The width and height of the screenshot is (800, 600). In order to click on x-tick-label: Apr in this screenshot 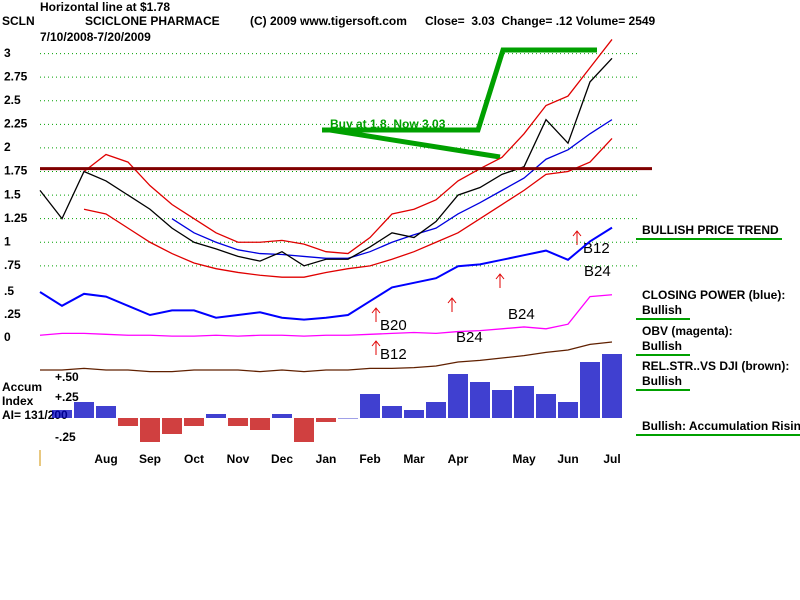, I will do `click(458, 459)`.